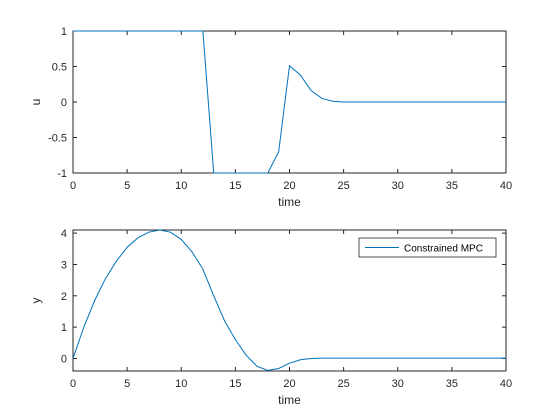 Image resolution: width=560 pixels, height=420 pixels. Describe the element at coordinates (64, 297) in the screenshot. I see `y-tick-label: 2` at that location.